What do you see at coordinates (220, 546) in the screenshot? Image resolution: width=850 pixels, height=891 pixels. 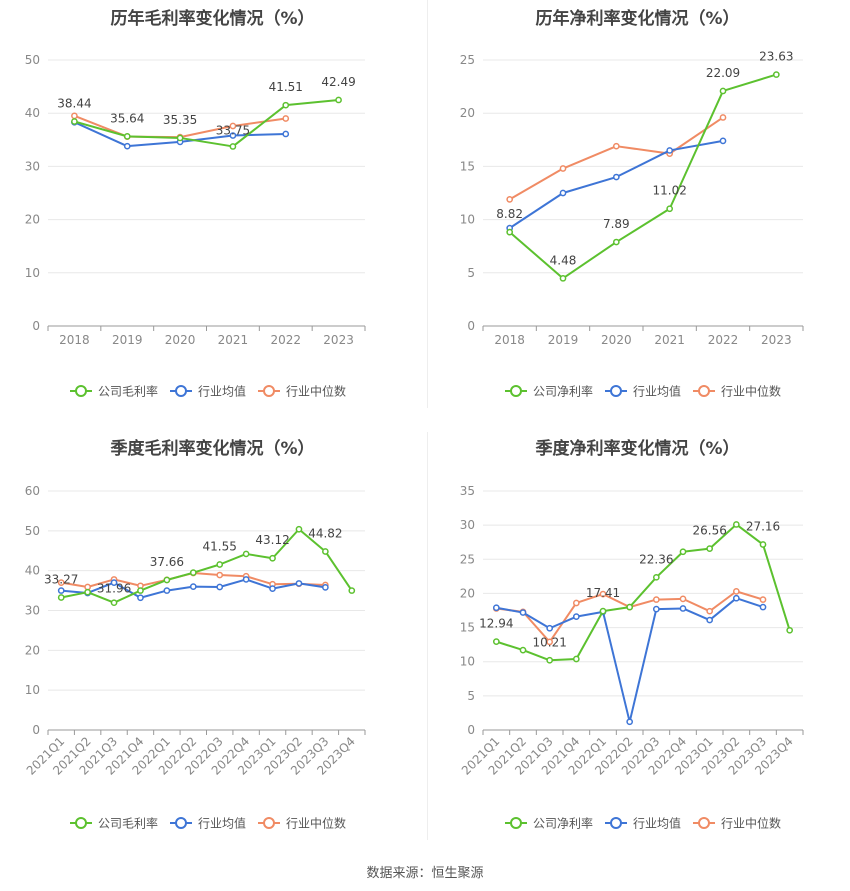 I see `data-label: 41.55` at bounding box center [220, 546].